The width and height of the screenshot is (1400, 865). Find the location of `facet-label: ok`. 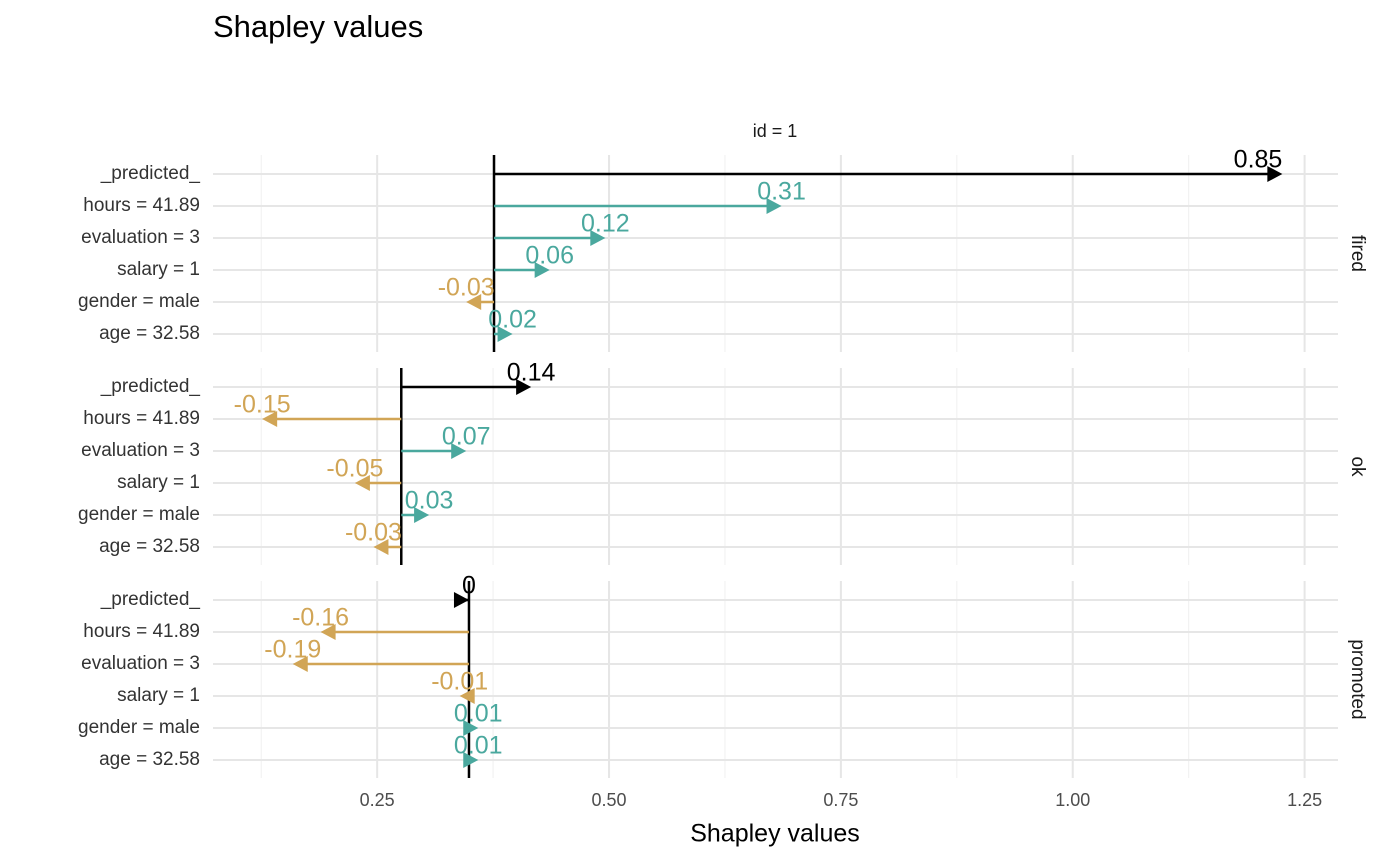

facet-label: ok is located at coordinates (1357, 466).